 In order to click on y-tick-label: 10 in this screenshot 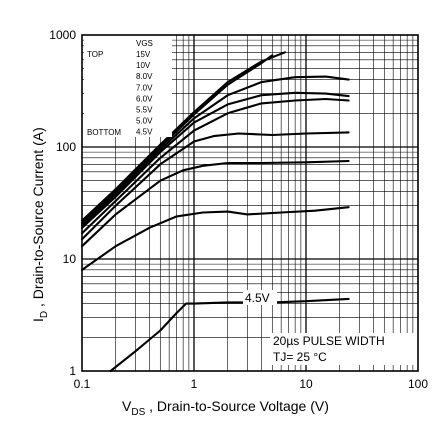, I will do `click(70, 259)`.